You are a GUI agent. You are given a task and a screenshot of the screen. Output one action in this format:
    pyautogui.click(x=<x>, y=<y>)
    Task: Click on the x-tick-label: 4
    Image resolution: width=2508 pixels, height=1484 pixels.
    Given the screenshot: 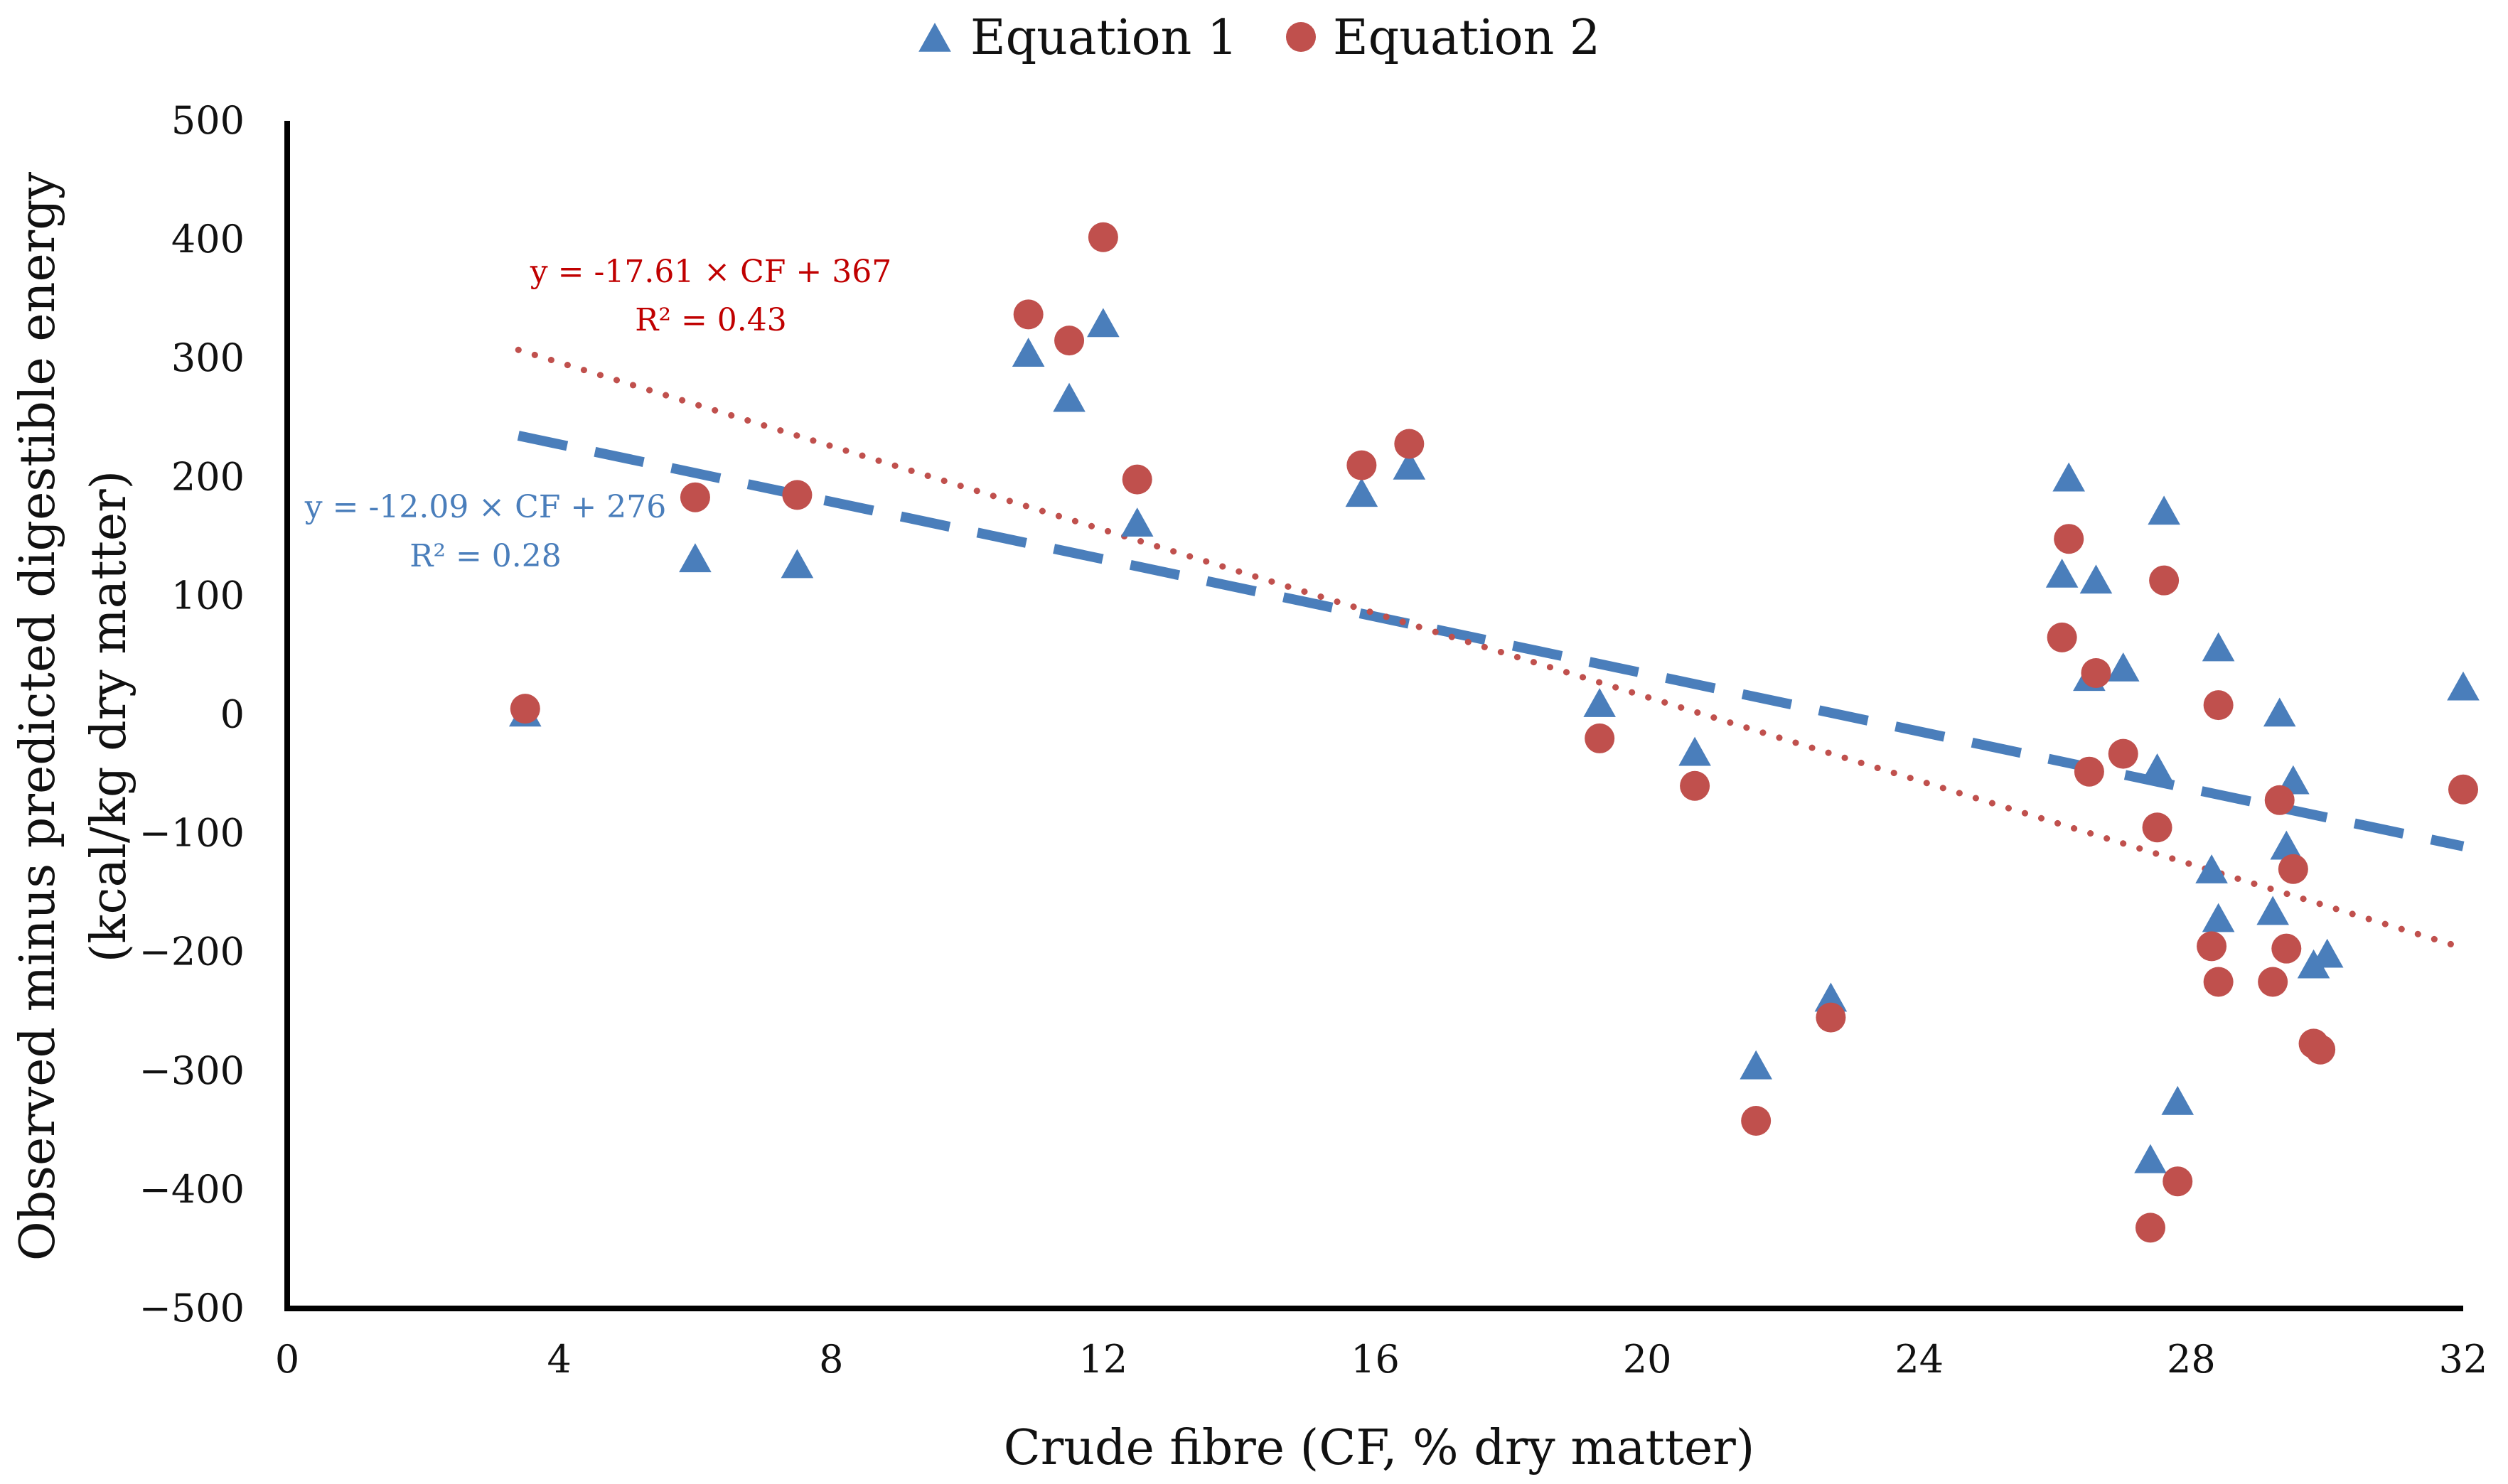 What is the action you would take?
    pyautogui.click(x=559, y=1359)
    